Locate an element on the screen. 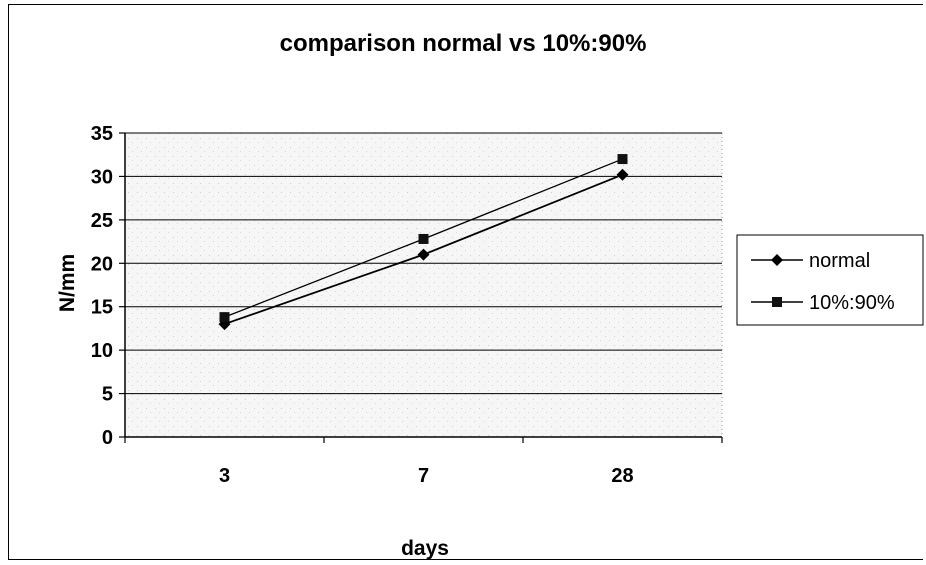 This screenshot has width=926, height=565. legend: normal 10%:90% is located at coordinates (830, 280).